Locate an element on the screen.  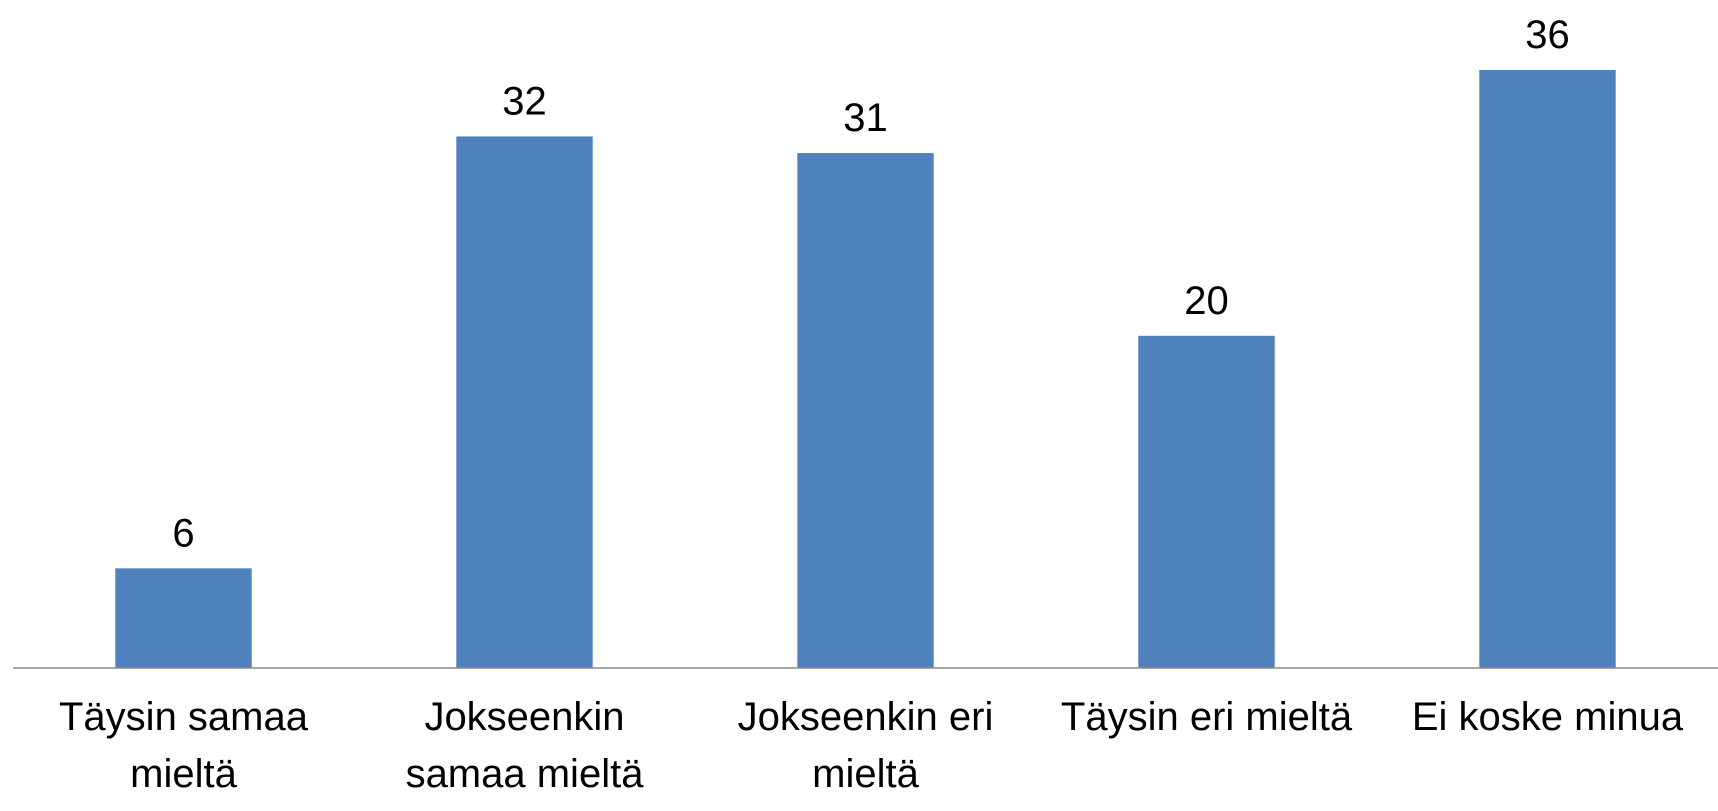
x-tick-label: Täysin eri mieltä is located at coordinates (1207, 717).